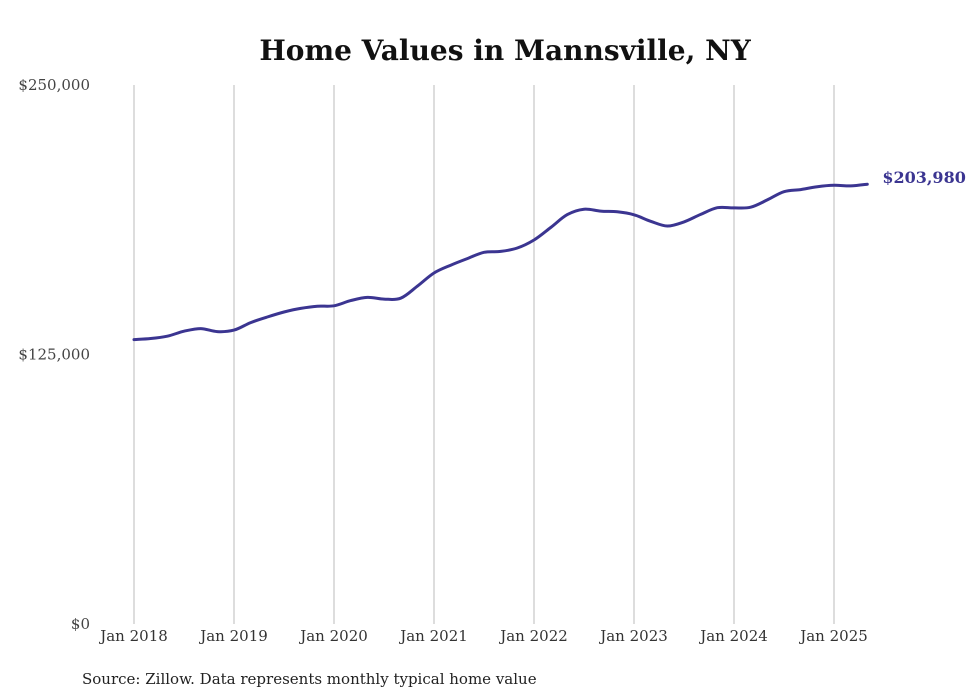 Image resolution: width=980 pixels, height=699 pixels. I want to click on y-axis: $0 $125,000 $250,000, so click(54, 354).